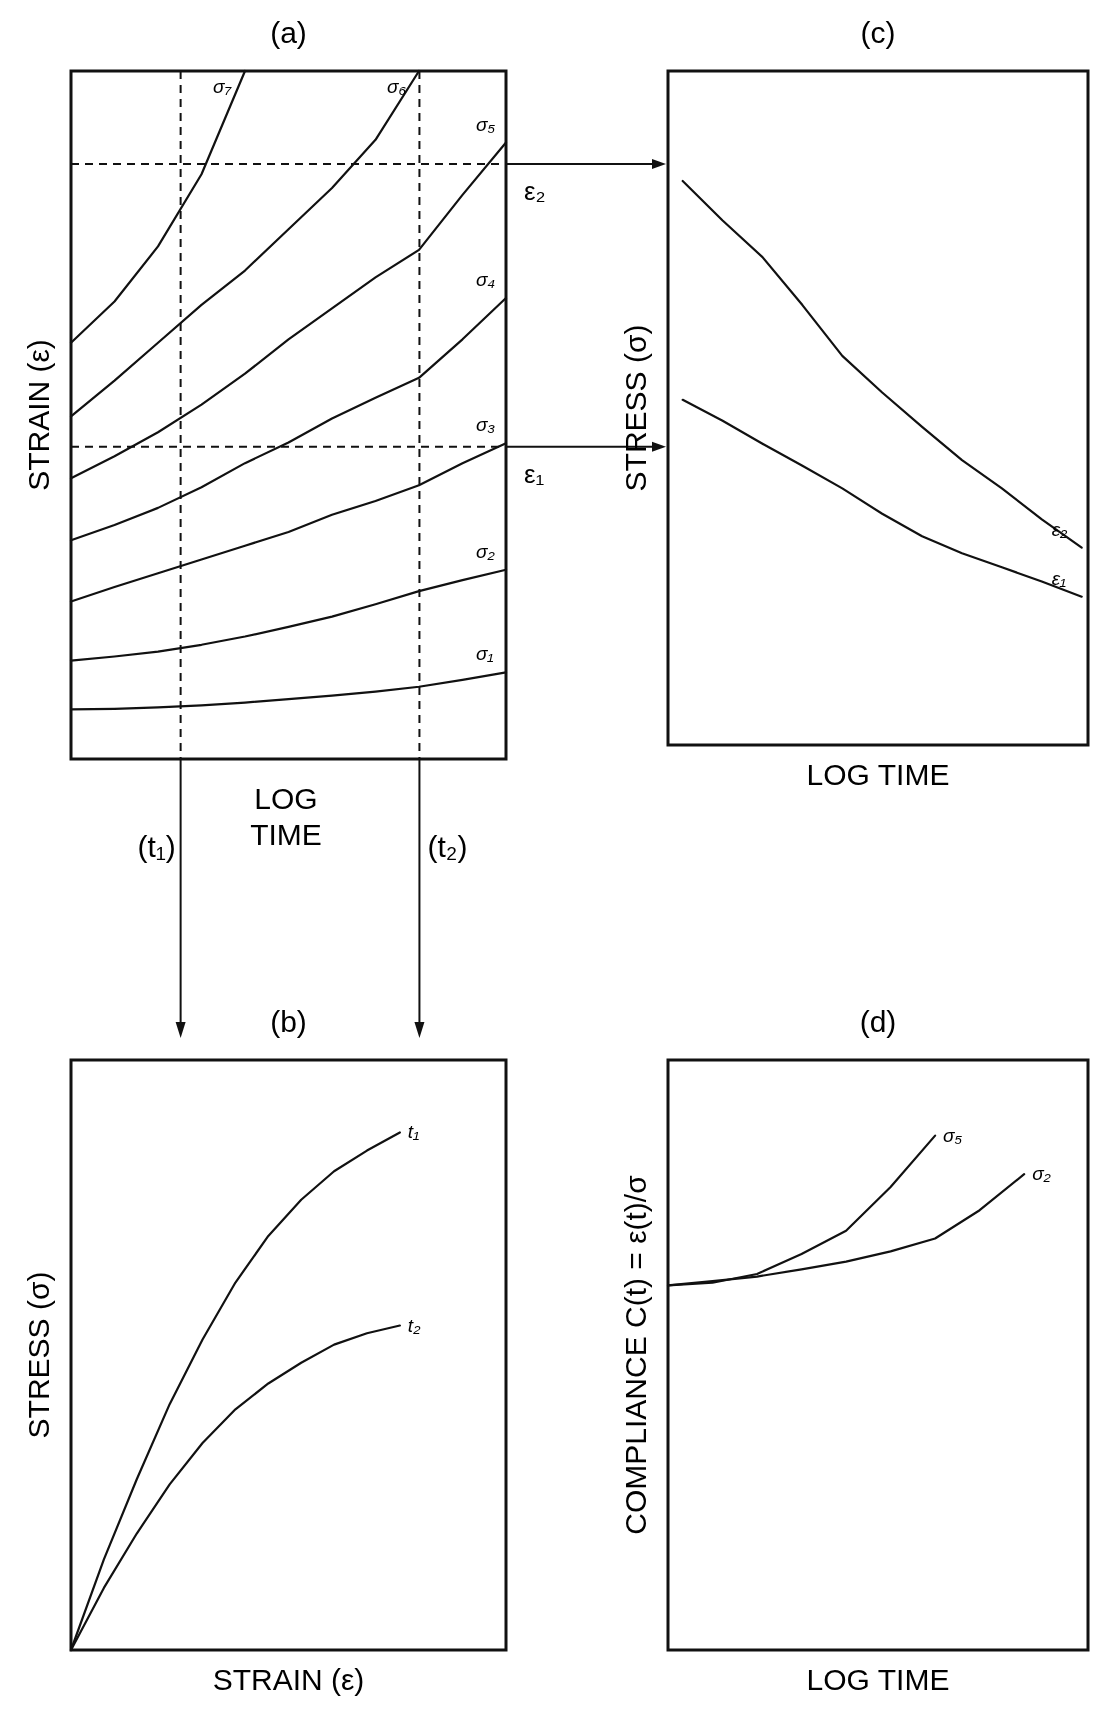 The image size is (1102, 1717). I want to click on ref-line-label: ε₂, so click(535, 190).